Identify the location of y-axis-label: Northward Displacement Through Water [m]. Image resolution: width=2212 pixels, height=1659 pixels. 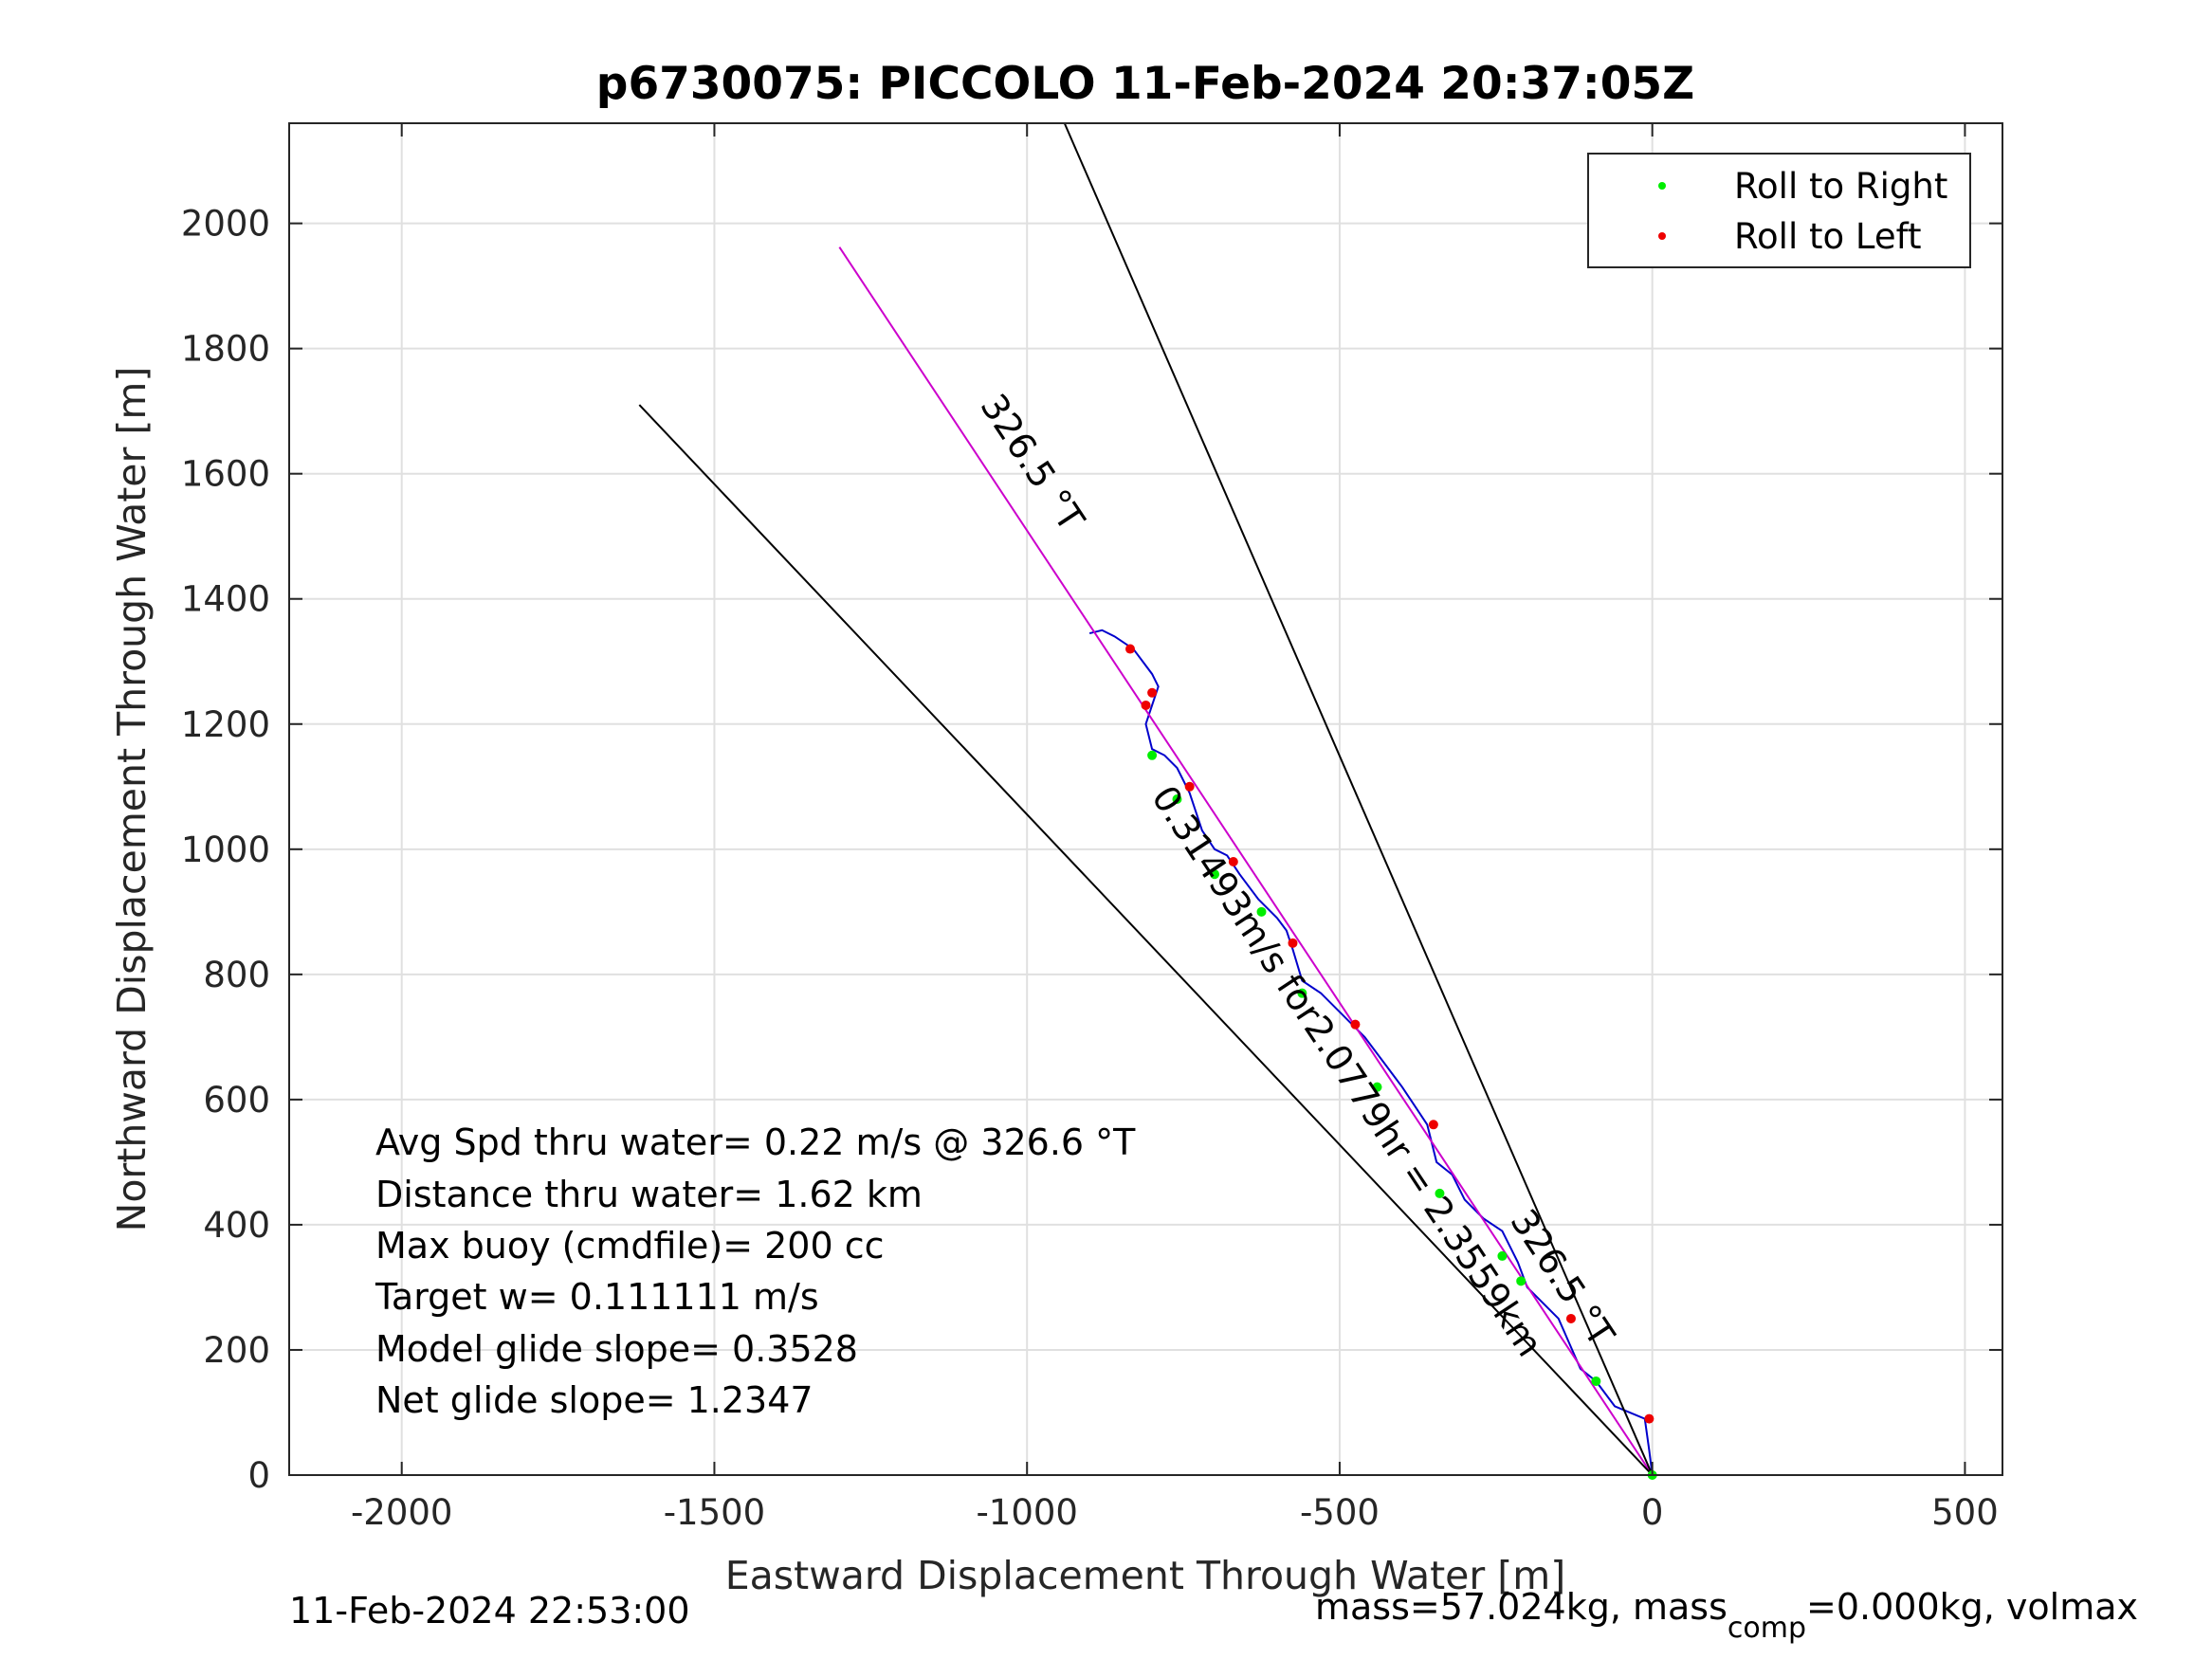
(132, 799).